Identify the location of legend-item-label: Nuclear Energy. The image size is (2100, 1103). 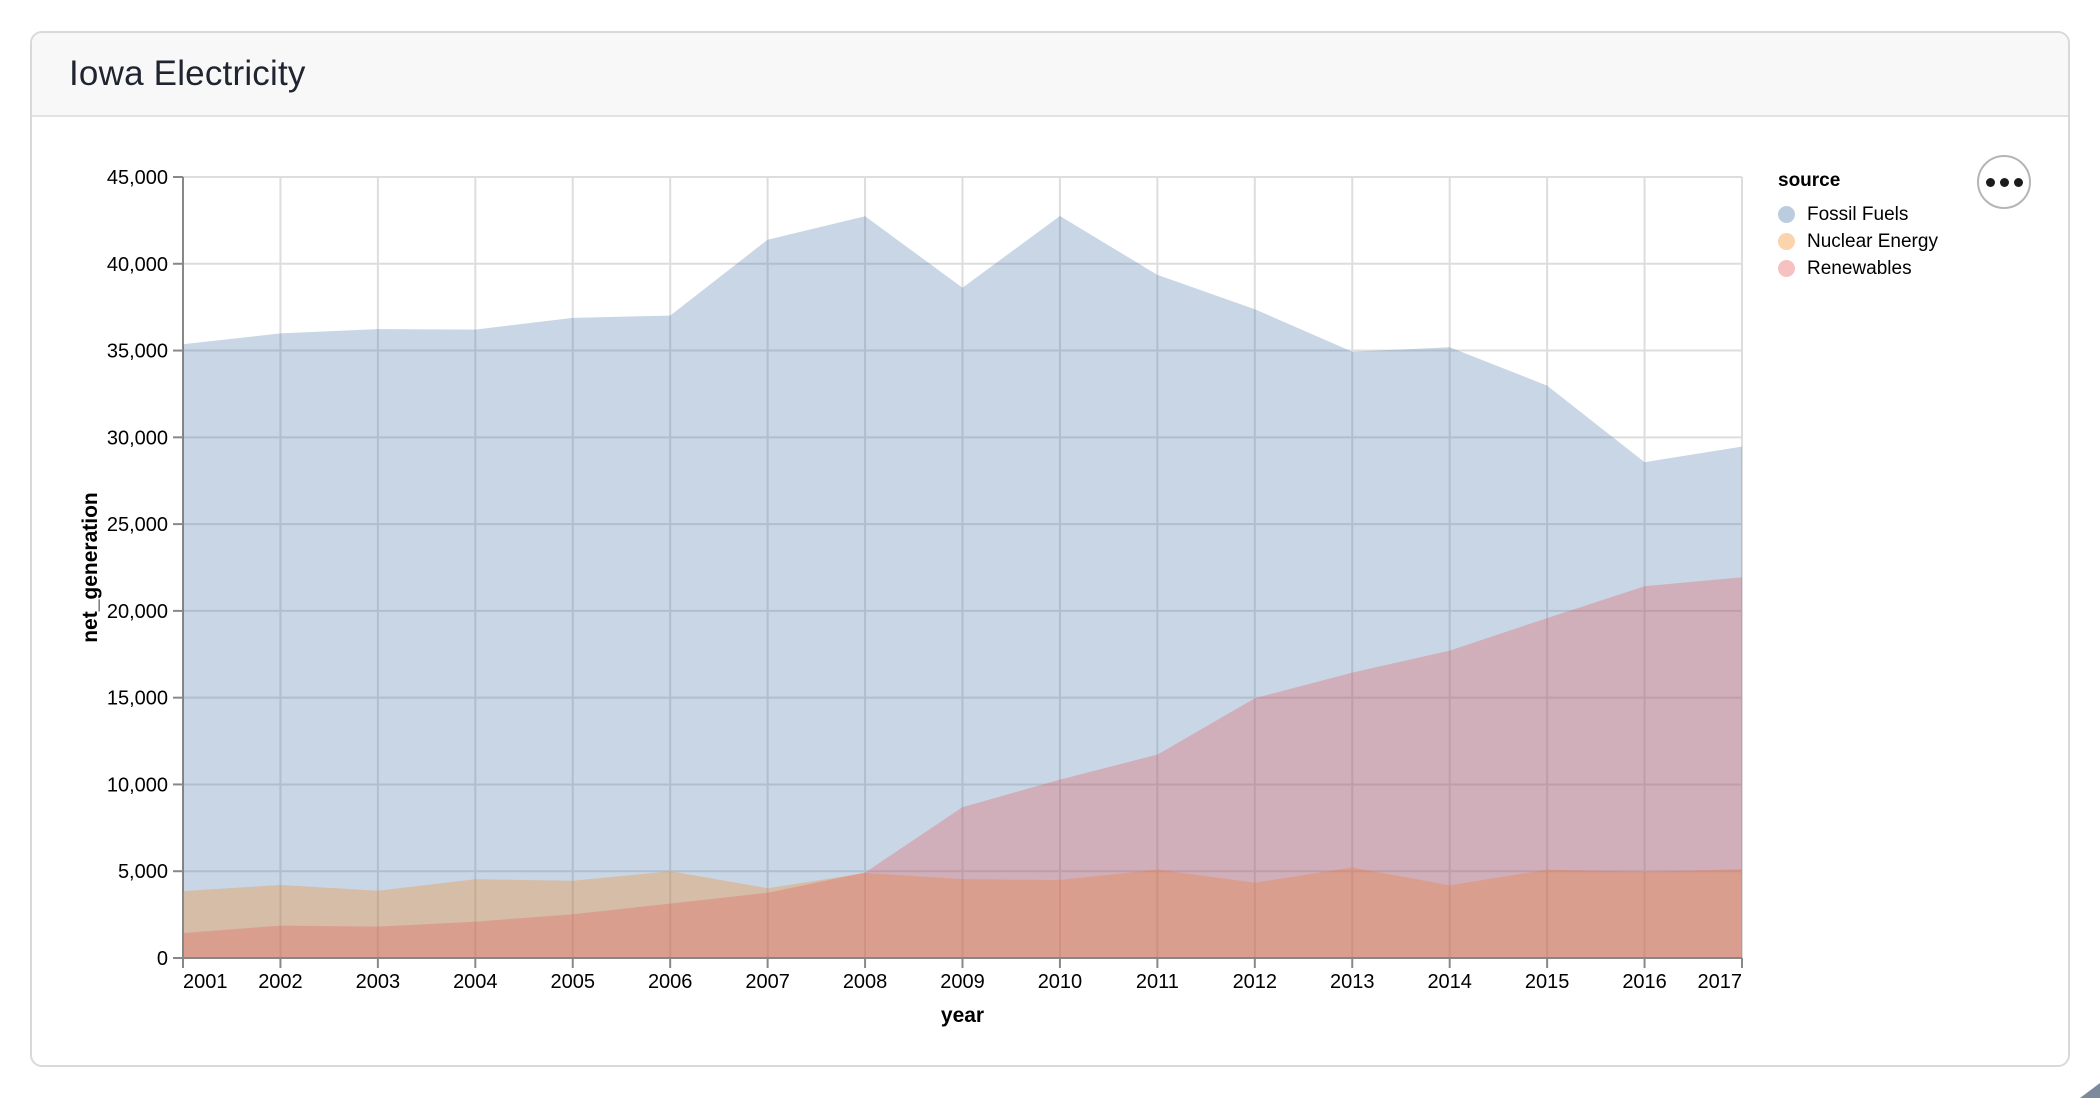
(1872, 241).